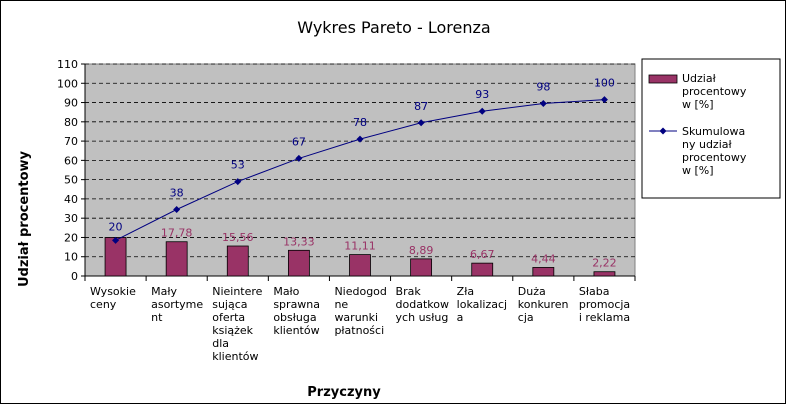 The image size is (786, 405). I want to click on bar-value-label: 8,89, so click(421, 250).